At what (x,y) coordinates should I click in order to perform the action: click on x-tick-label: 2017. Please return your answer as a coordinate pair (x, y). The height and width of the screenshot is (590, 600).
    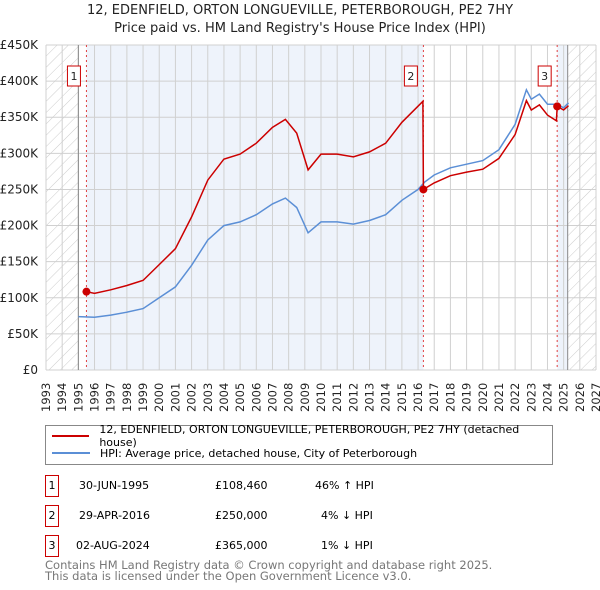
    Looking at the image, I should click on (434, 397).